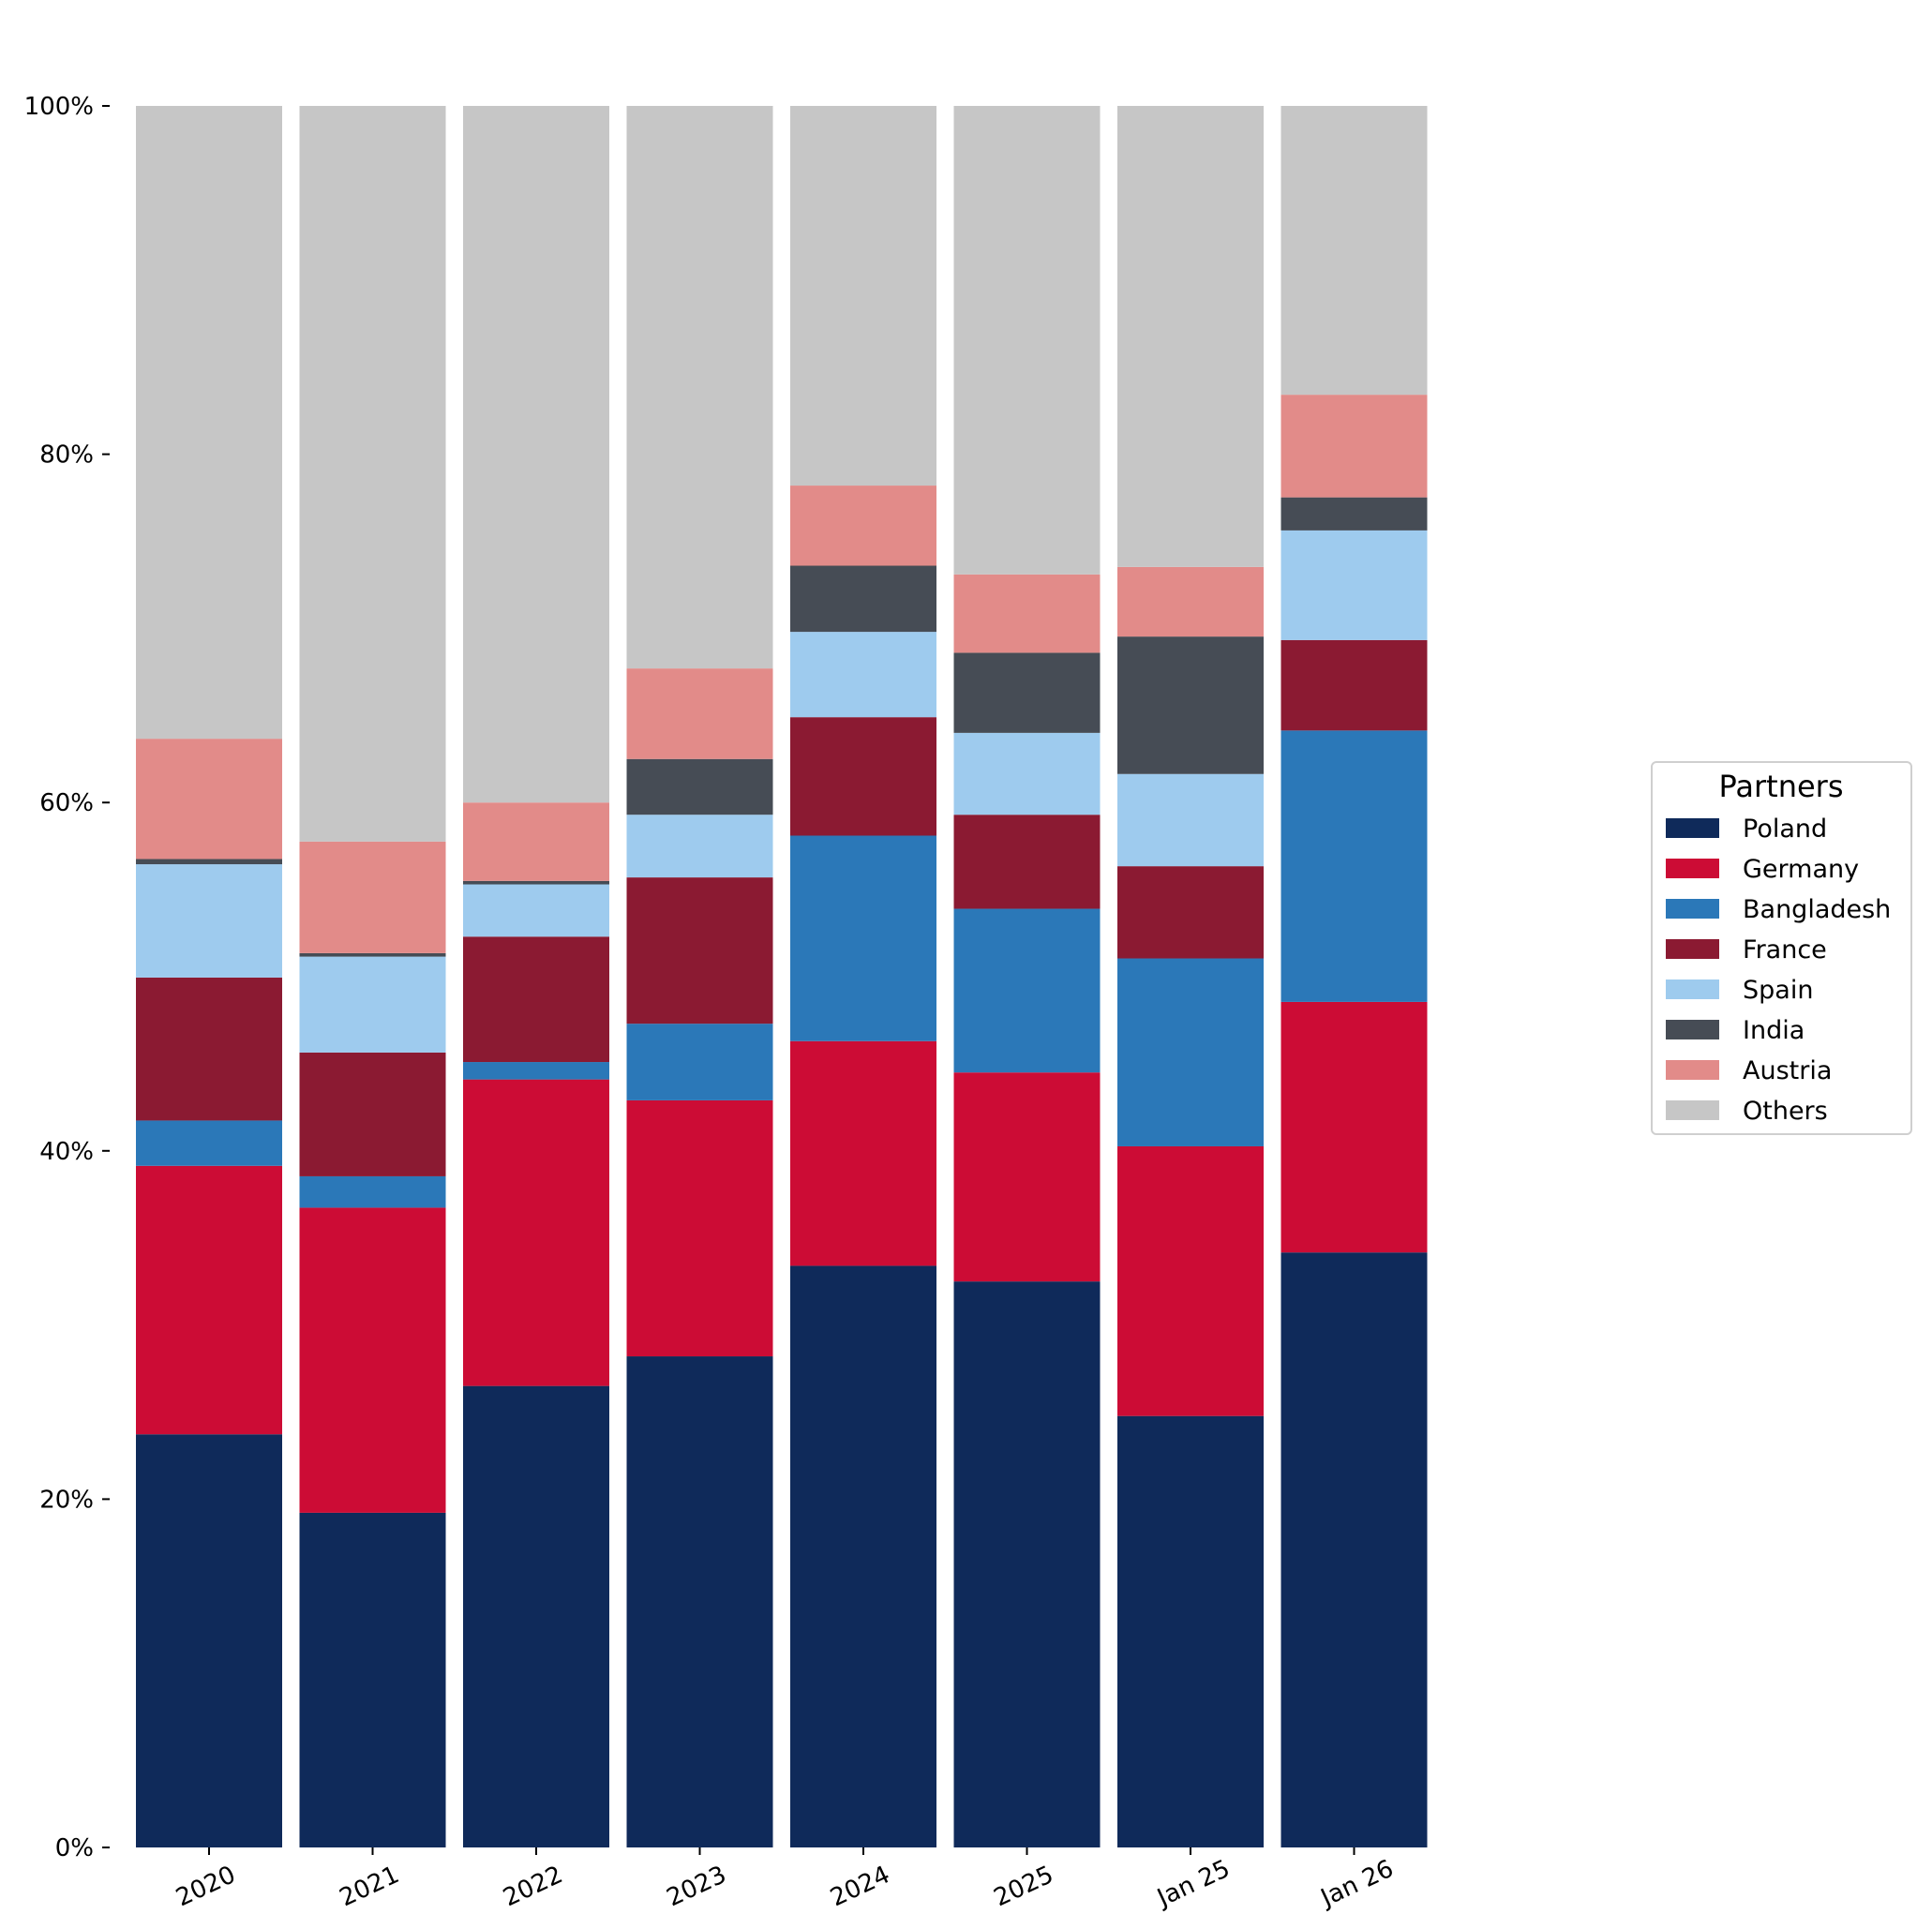 The width and height of the screenshot is (1932, 1929). Describe the element at coordinates (66, 1500) in the screenshot. I see `y-tick-label: 20%` at that location.